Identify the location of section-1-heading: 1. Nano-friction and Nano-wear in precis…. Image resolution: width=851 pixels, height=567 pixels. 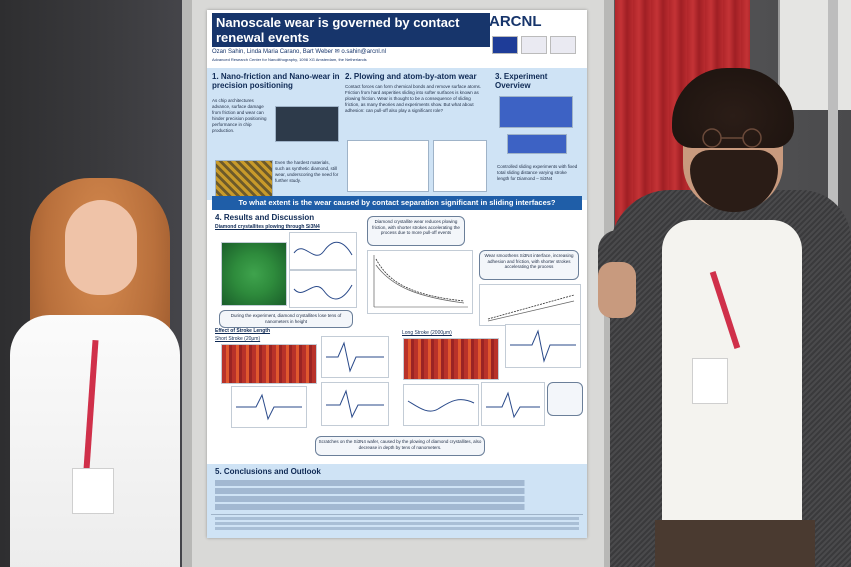
(276, 81).